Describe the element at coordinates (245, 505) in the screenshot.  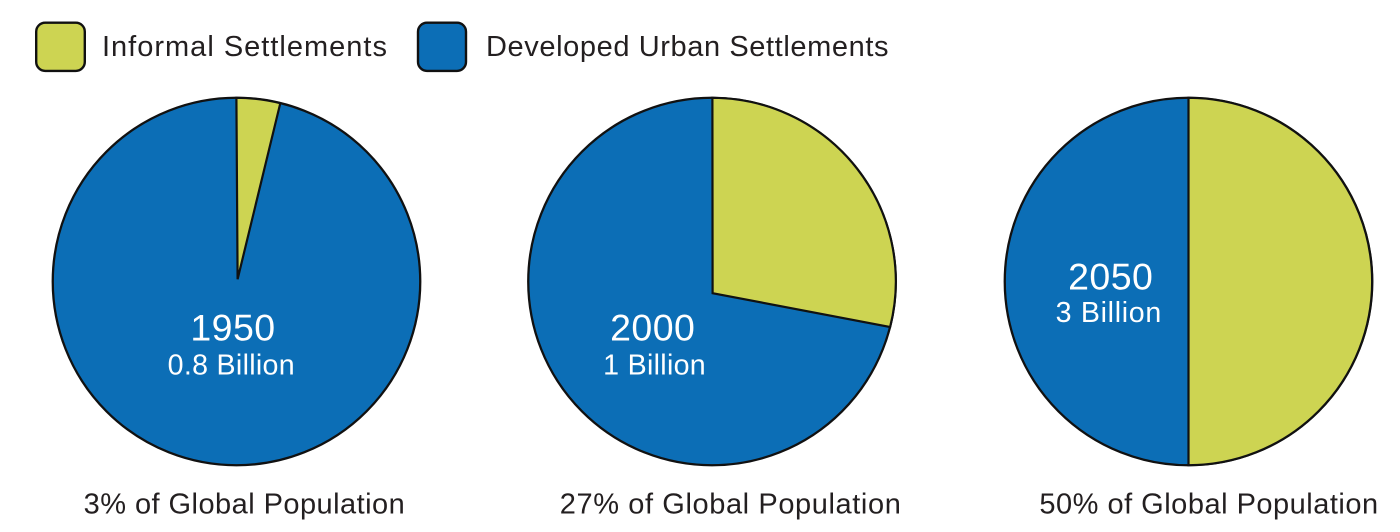
I see `svg-text: 3% of Global Population` at that location.